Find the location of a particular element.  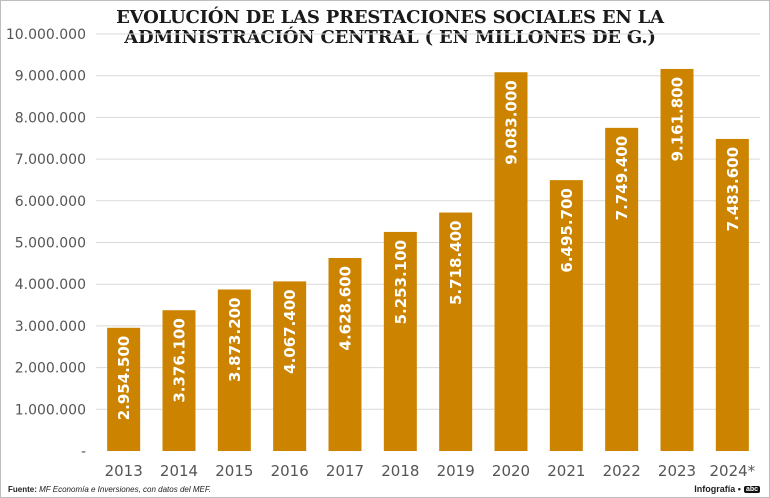

x-tick-label: 2022 is located at coordinates (622, 471).